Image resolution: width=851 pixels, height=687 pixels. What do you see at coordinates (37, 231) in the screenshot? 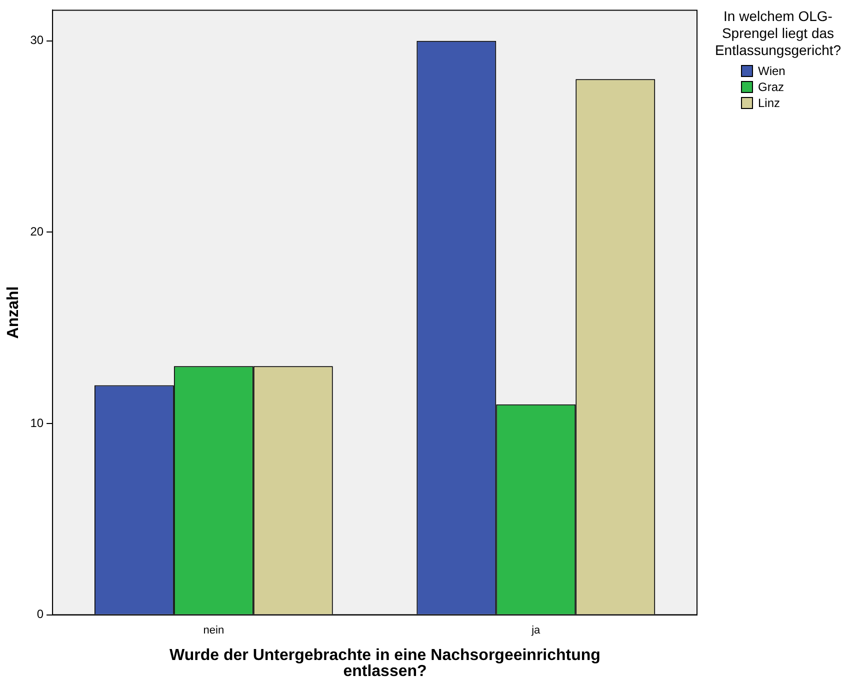
I see `y-tick-label: 20` at bounding box center [37, 231].